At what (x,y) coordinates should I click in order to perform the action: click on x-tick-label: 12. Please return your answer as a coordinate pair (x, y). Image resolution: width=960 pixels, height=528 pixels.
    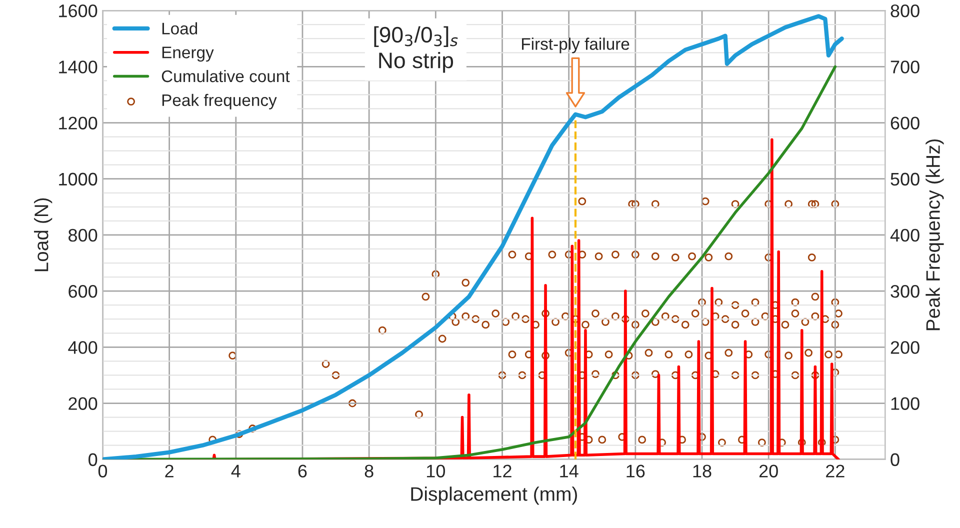
    Looking at the image, I should click on (503, 471).